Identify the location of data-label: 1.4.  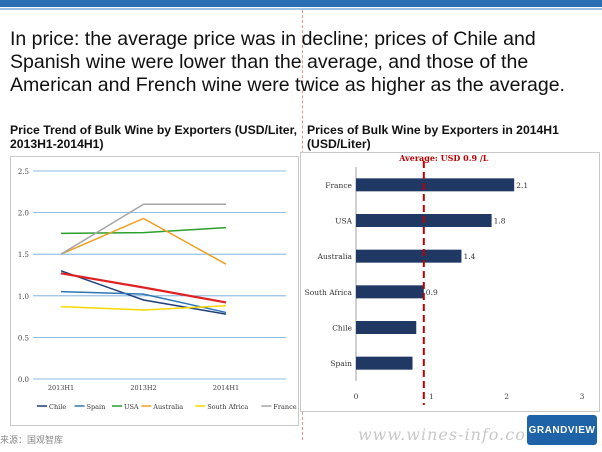
(469, 256).